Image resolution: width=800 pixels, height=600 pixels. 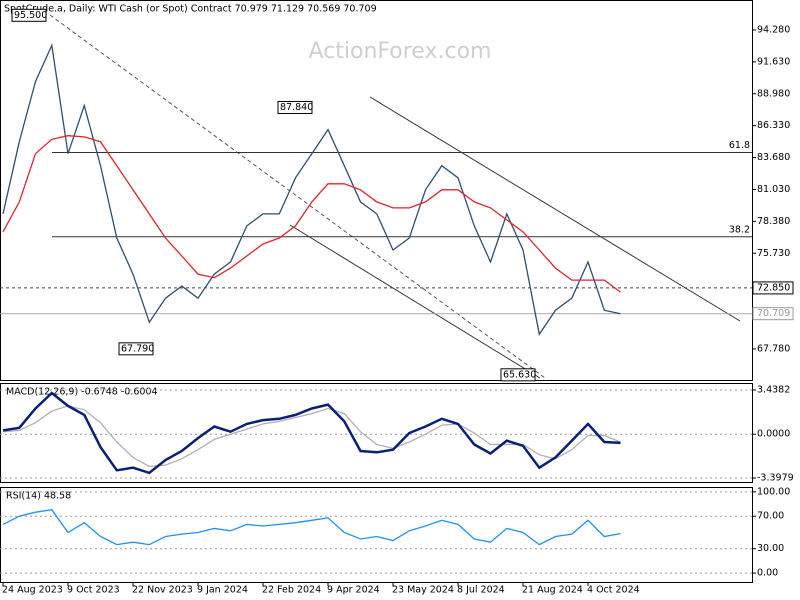 What do you see at coordinates (400, 51) in the screenshot?
I see `watermark: ActionForex.com` at bounding box center [400, 51].